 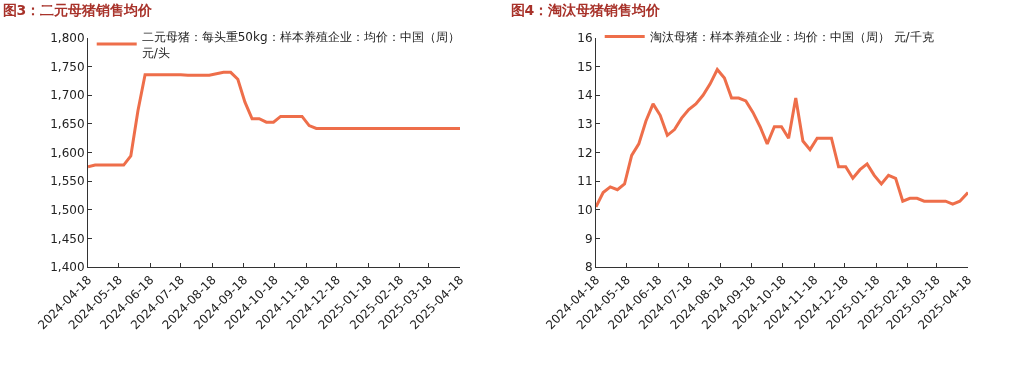 What do you see at coordinates (67, 267) in the screenshot?
I see `y-tick-label: 1,400` at bounding box center [67, 267].